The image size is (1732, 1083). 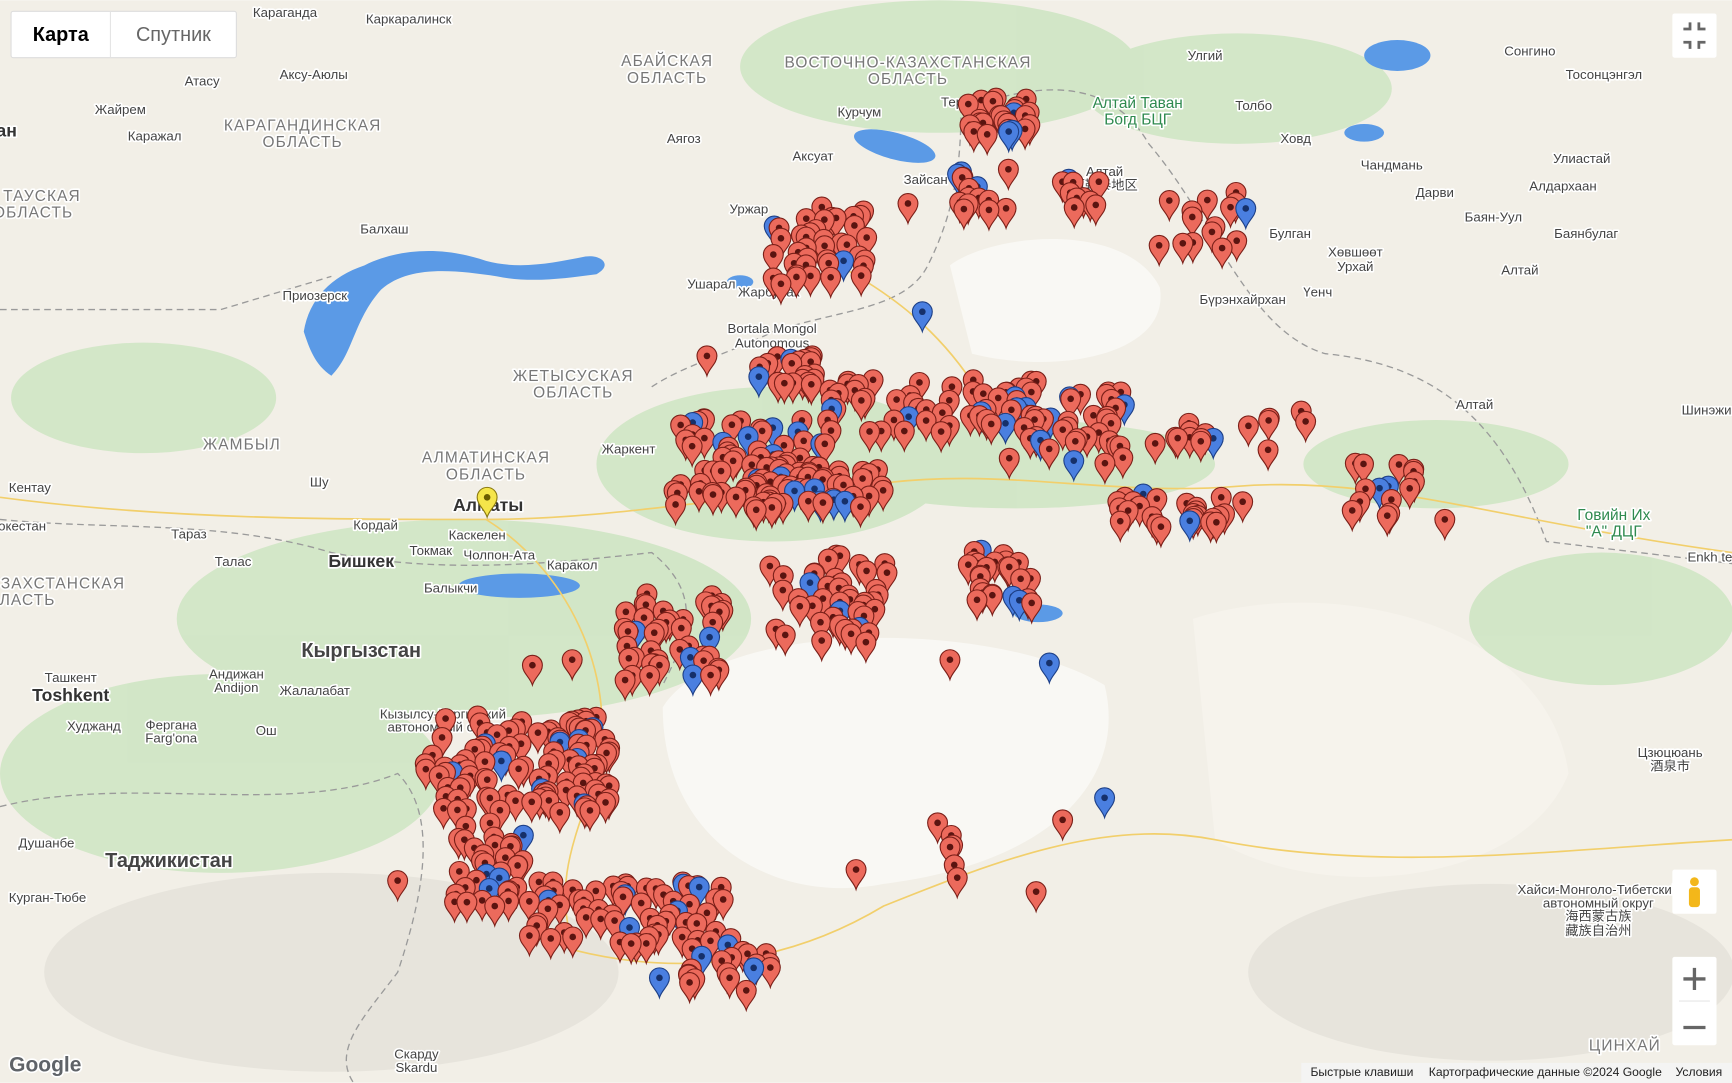 What do you see at coordinates (1290, 233) in the screenshot?
I see `place-label: Булган` at bounding box center [1290, 233].